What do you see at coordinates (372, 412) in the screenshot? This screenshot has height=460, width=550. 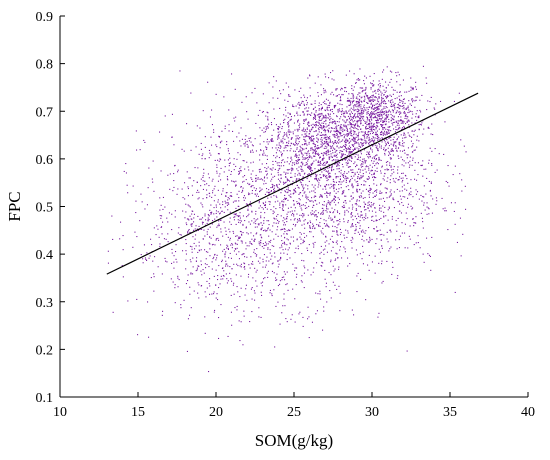 I see `x-tick-label: 30` at bounding box center [372, 412].